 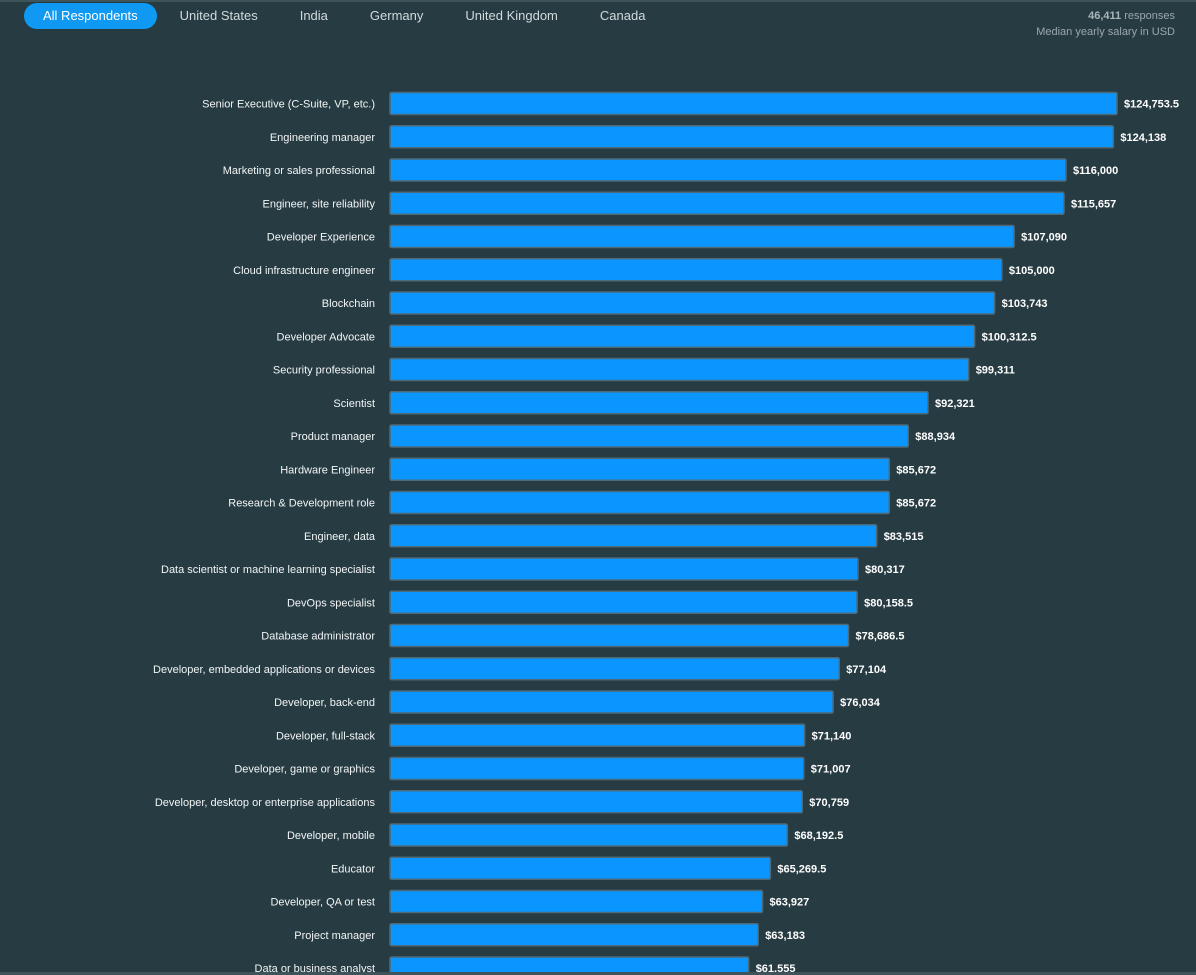 What do you see at coordinates (832, 736) in the screenshot?
I see `value-label: $71,140` at bounding box center [832, 736].